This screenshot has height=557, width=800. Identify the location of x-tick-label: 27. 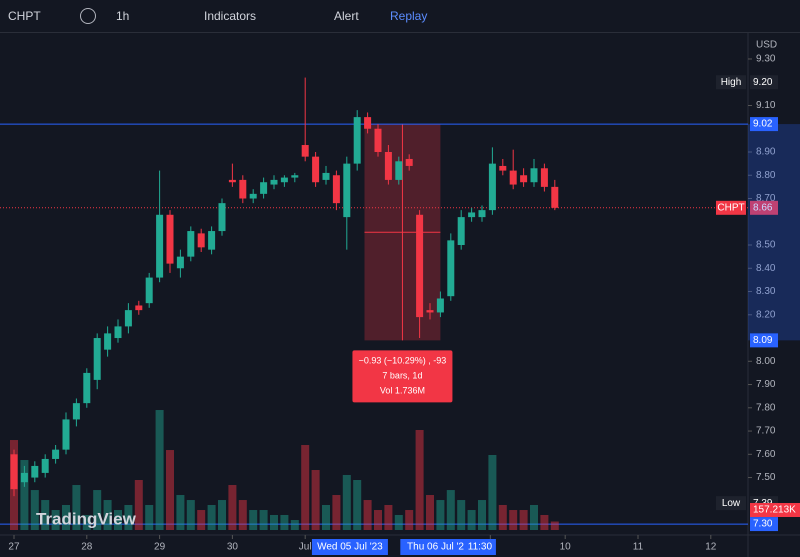
(14, 547).